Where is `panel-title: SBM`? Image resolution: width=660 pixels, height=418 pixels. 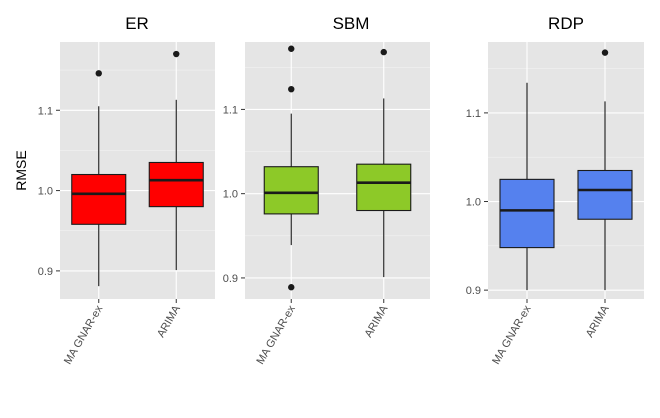 panel-title: SBM is located at coordinates (351, 23).